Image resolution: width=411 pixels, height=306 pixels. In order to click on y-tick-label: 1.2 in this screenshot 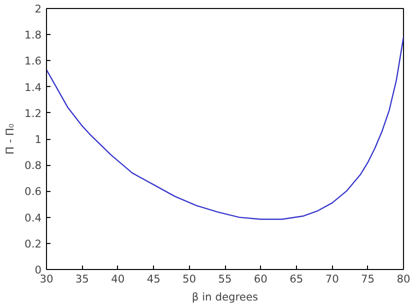, I will do `click(33, 113)`.